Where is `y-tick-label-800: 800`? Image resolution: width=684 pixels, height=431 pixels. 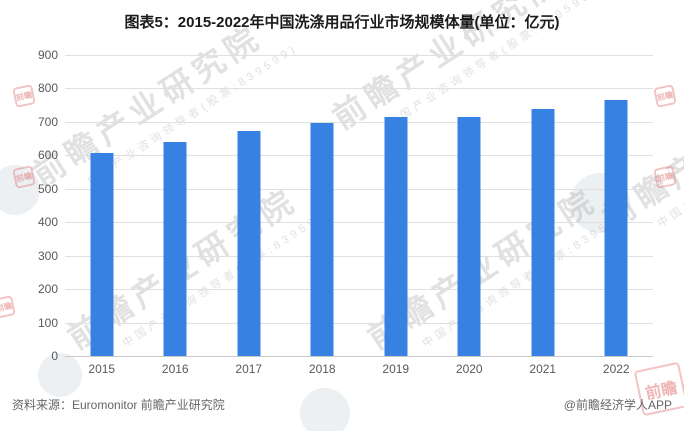
y-tick-label-800: 800 is located at coordinates (47, 88).